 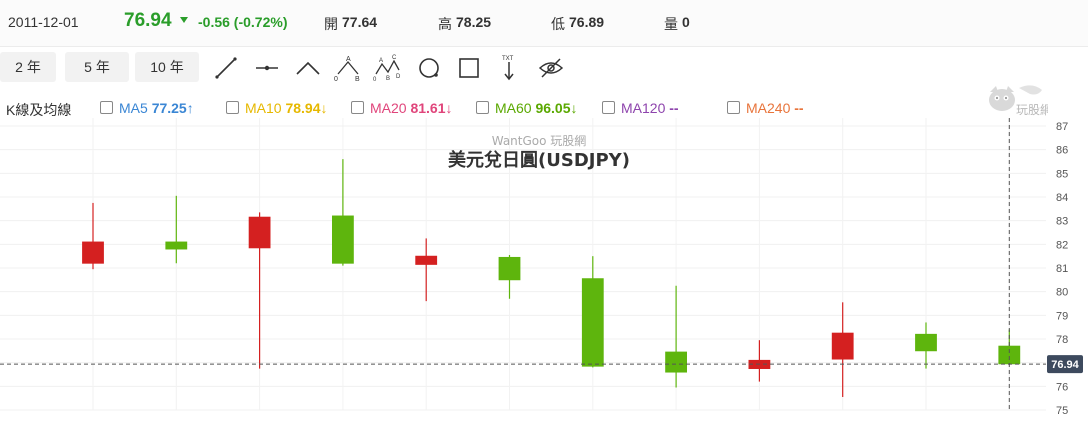 What do you see at coordinates (1062, 269) in the screenshot?
I see `y-tick-label: 81` at bounding box center [1062, 269].